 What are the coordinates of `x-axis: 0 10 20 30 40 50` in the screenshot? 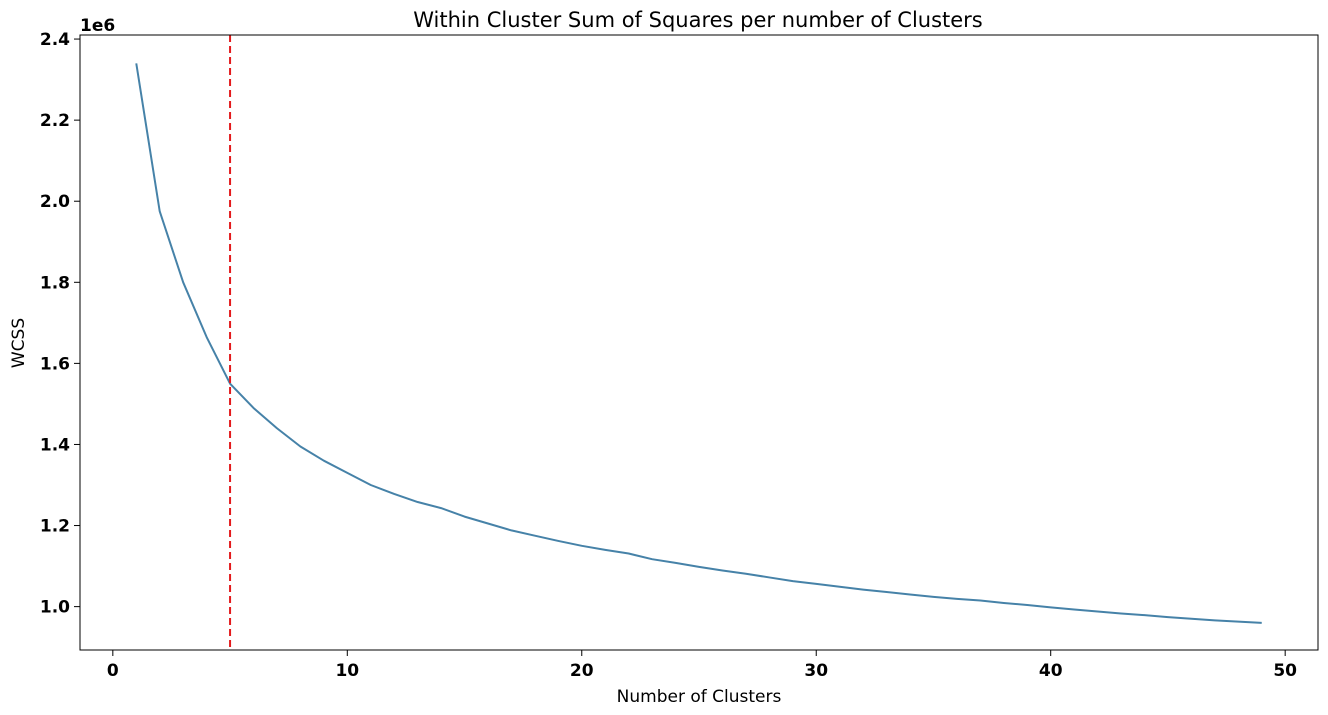 It's located at (702, 665).